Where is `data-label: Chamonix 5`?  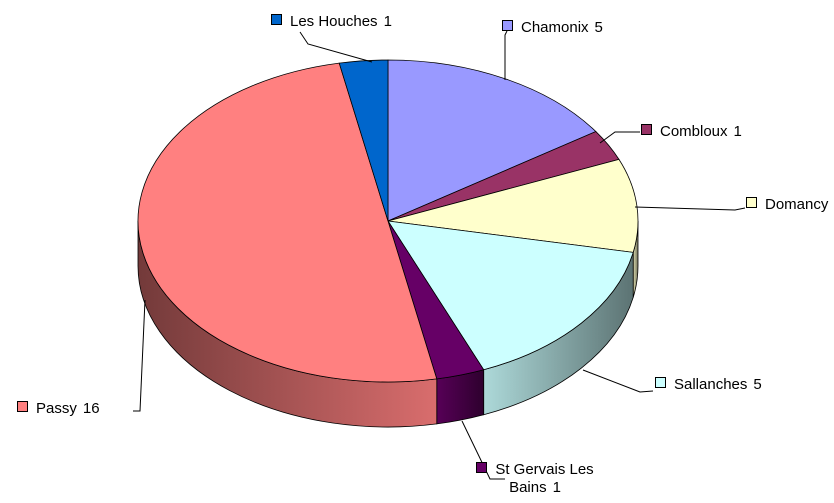
data-label: Chamonix 5 is located at coordinates (552, 28).